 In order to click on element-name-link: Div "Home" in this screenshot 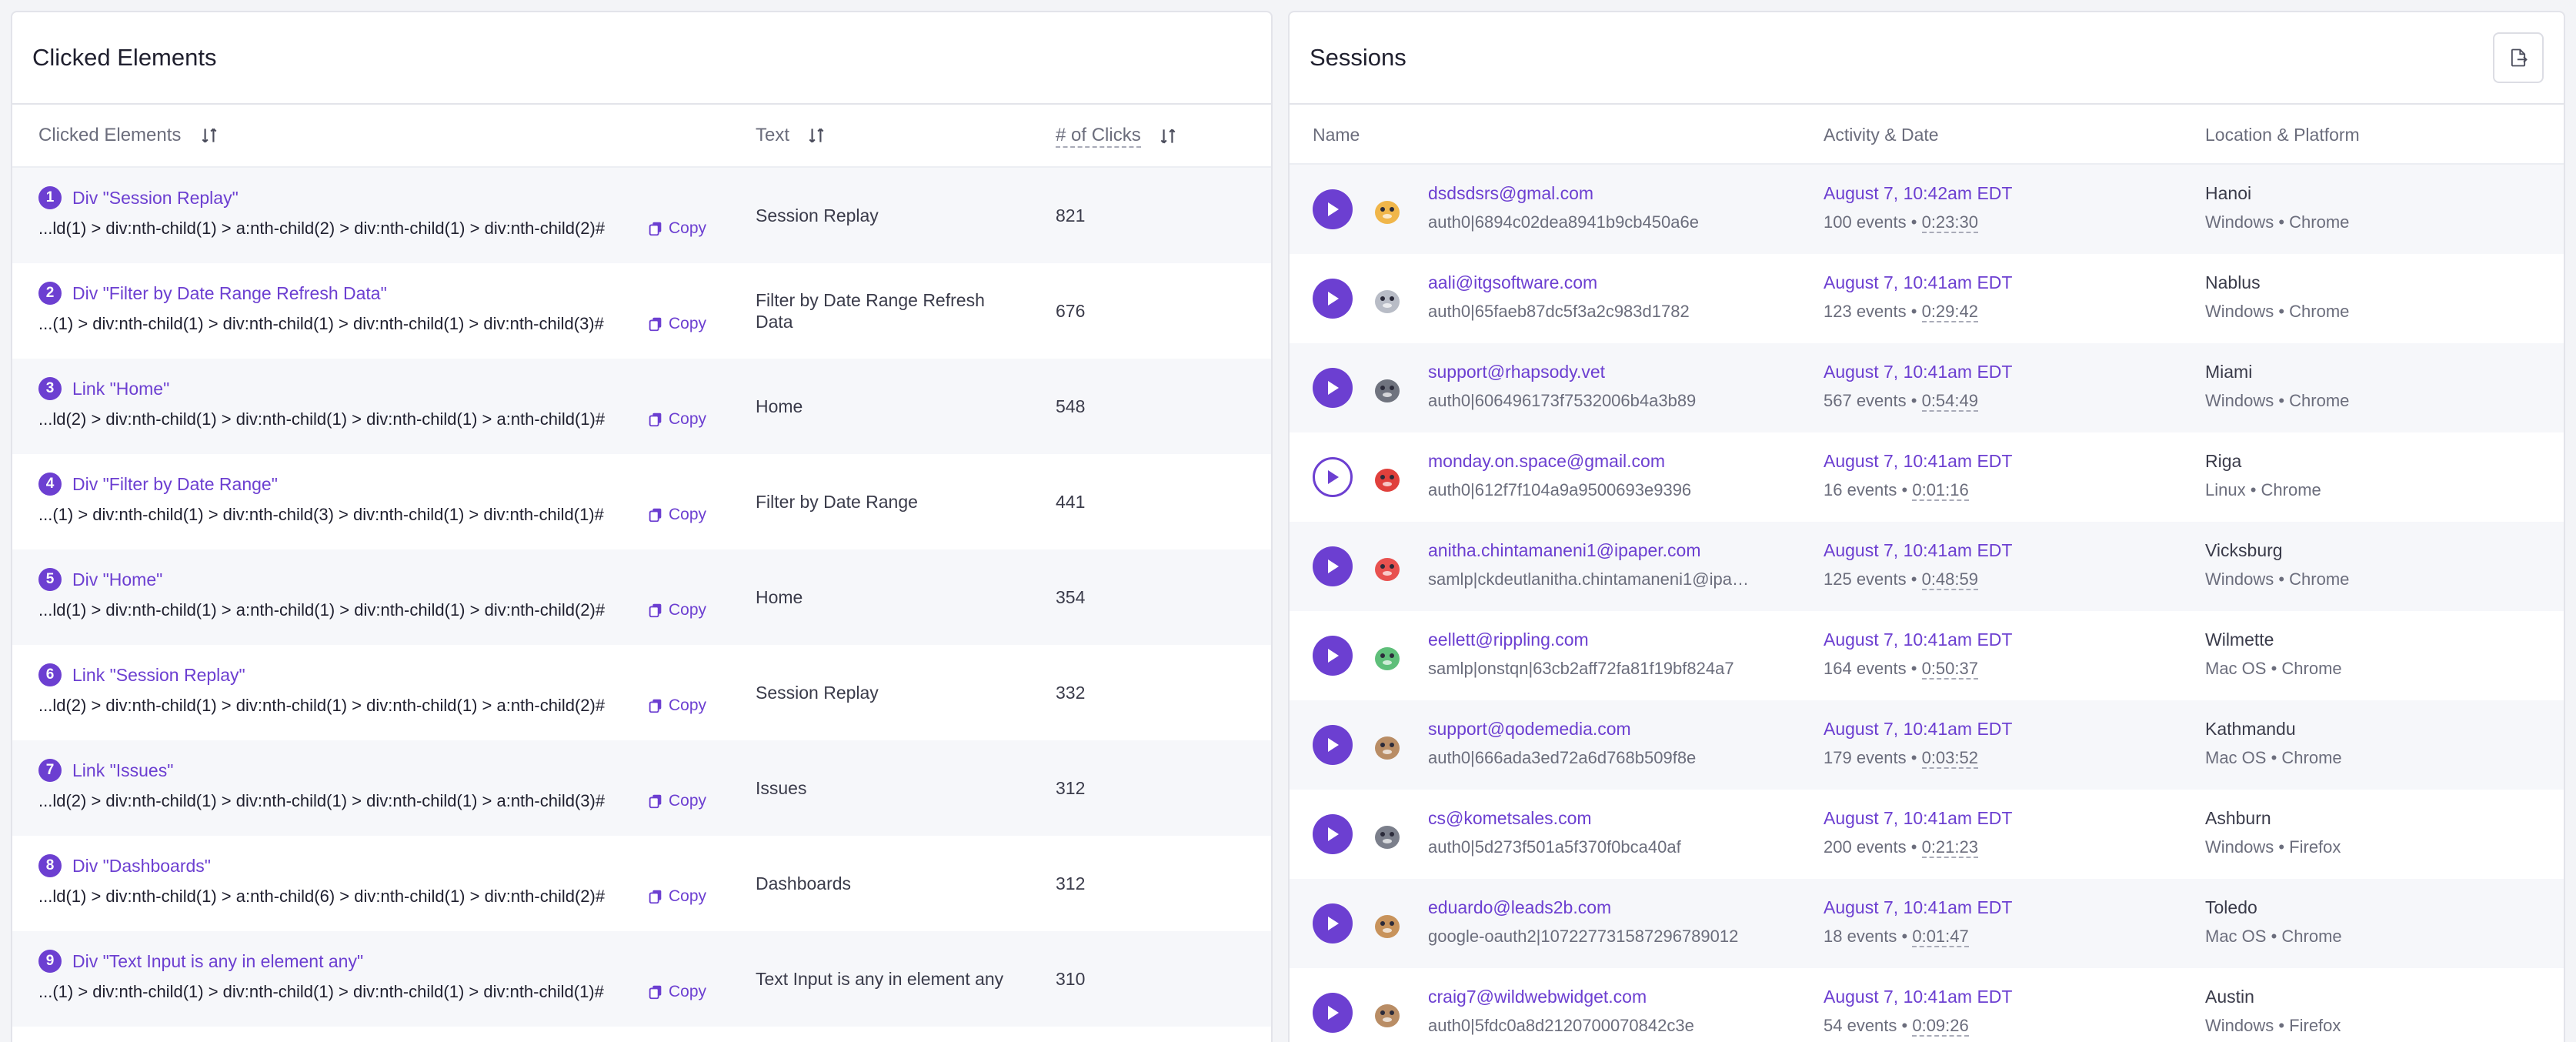, I will do `click(118, 579)`.